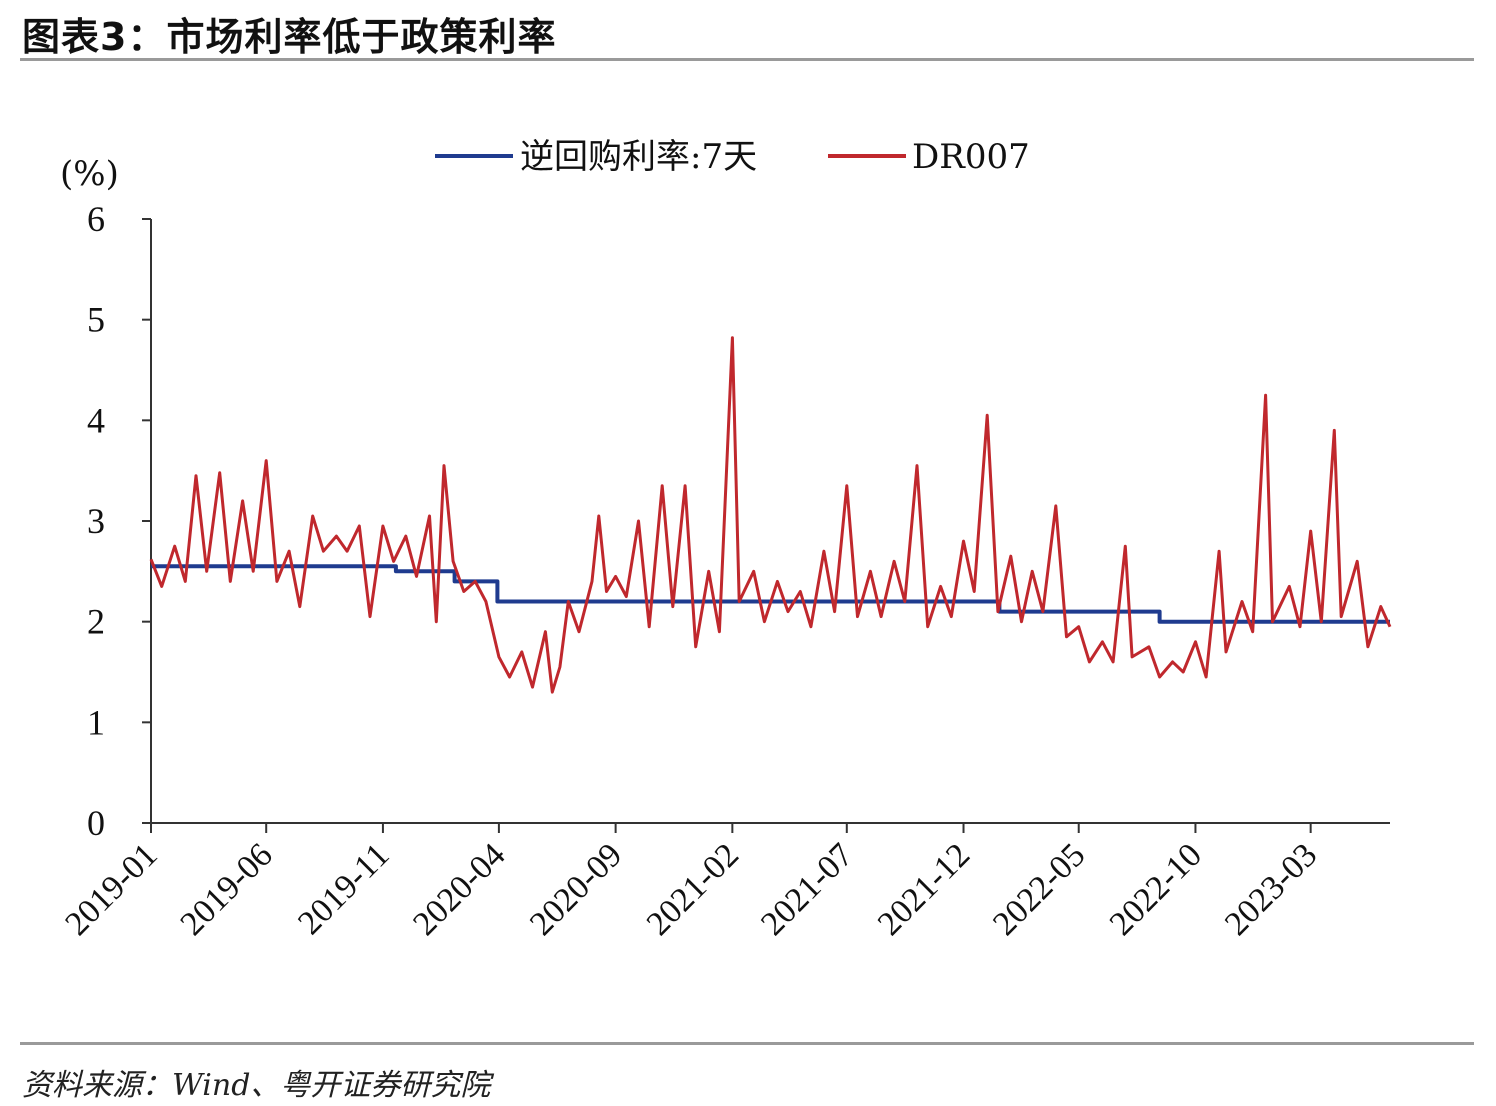  Describe the element at coordinates (111, 889) in the screenshot. I see `x-tick-label: 2019-01` at that location.